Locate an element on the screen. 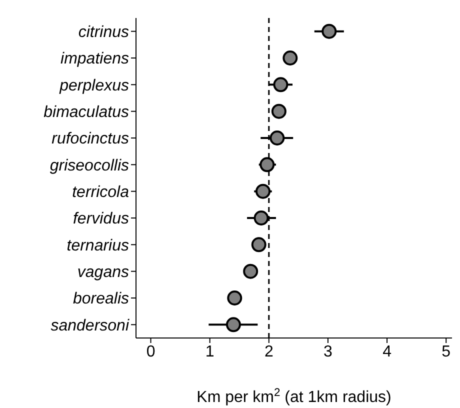  x-tick-label: 5 is located at coordinates (446, 351).